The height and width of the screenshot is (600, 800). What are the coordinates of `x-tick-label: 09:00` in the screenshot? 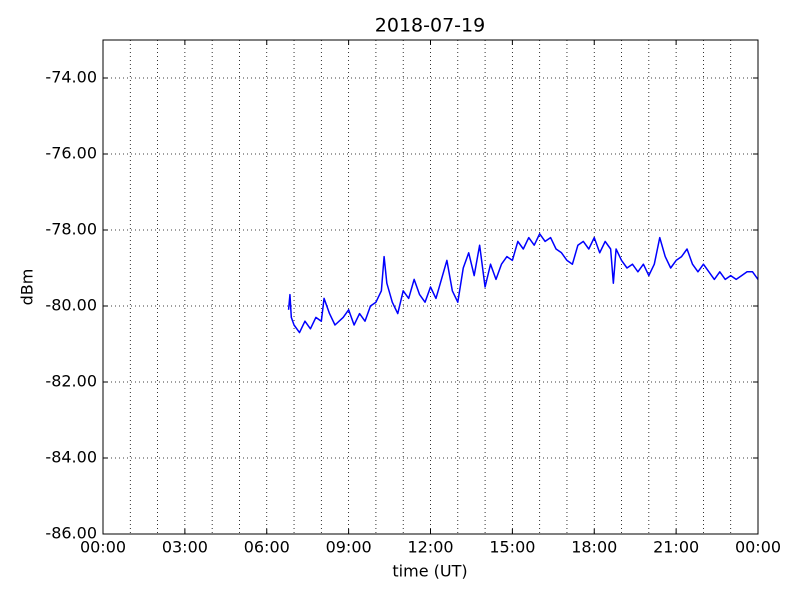 It's located at (349, 547).